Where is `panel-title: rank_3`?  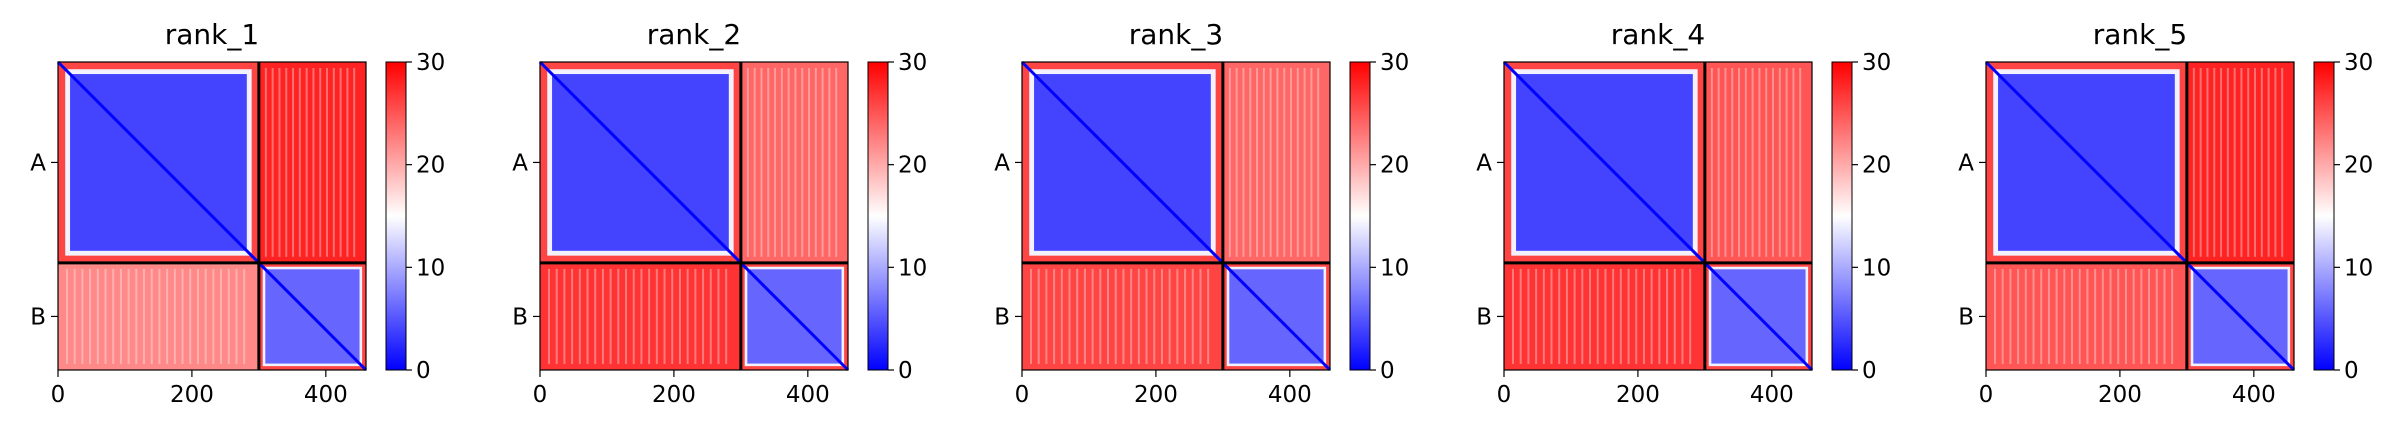
panel-title: rank_3 is located at coordinates (1176, 34).